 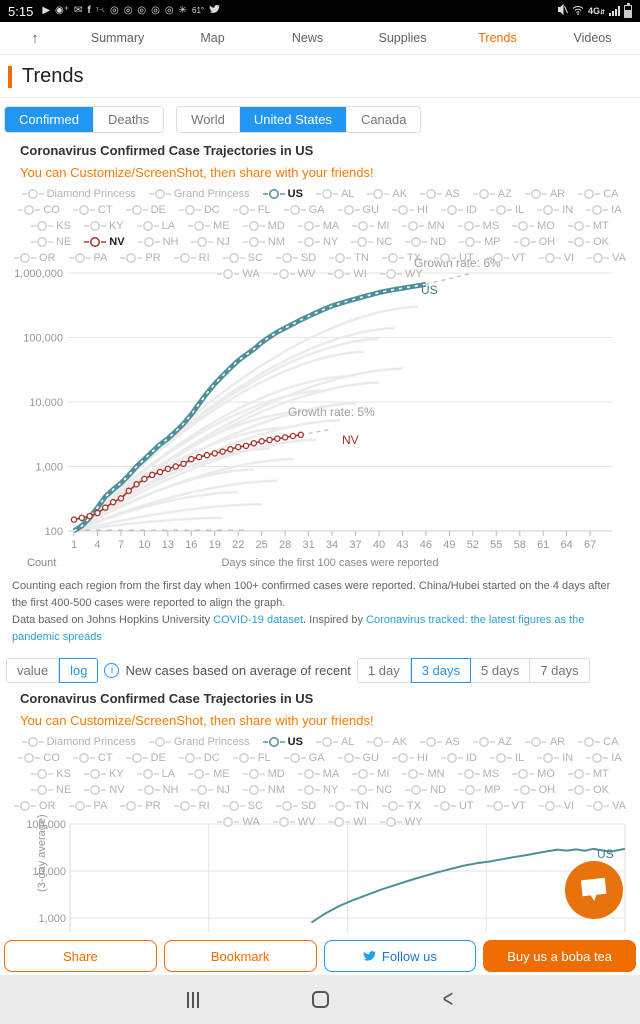 What do you see at coordinates (501, 671) in the screenshot?
I see `window-5-days: 5 days` at bounding box center [501, 671].